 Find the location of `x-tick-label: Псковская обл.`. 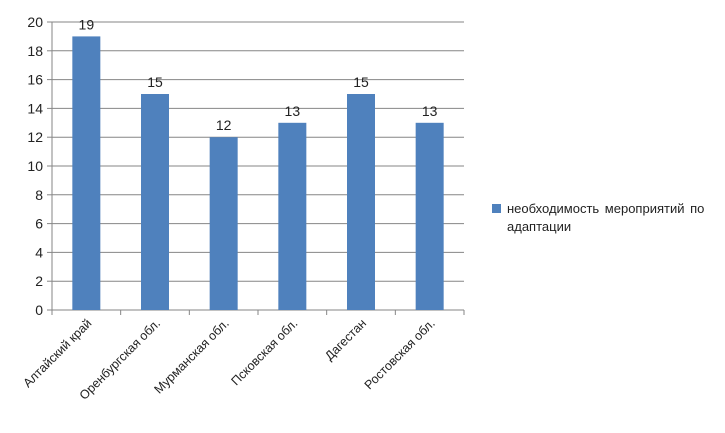

x-tick-label: Псковская обл. is located at coordinates (264, 352).